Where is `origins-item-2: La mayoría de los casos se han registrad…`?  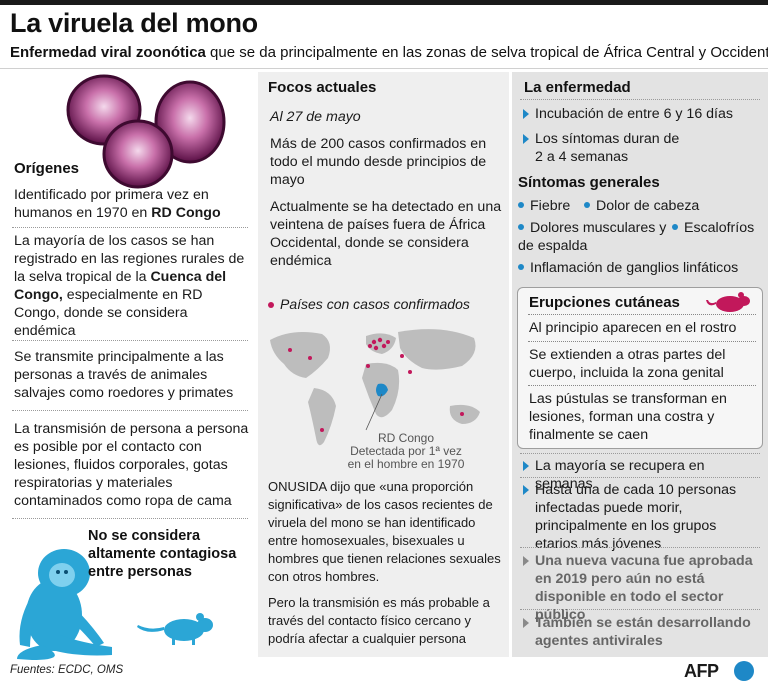 origins-item-2: La mayoría de los casos se han registrad… is located at coordinates (129, 286).